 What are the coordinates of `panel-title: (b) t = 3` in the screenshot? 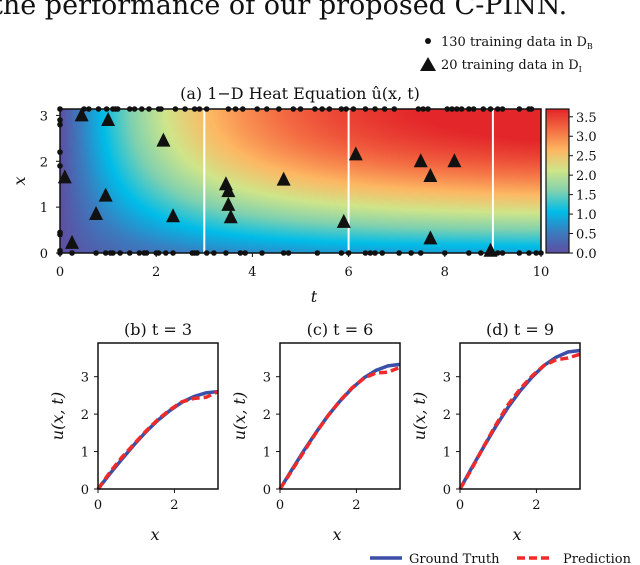 It's located at (158, 329).